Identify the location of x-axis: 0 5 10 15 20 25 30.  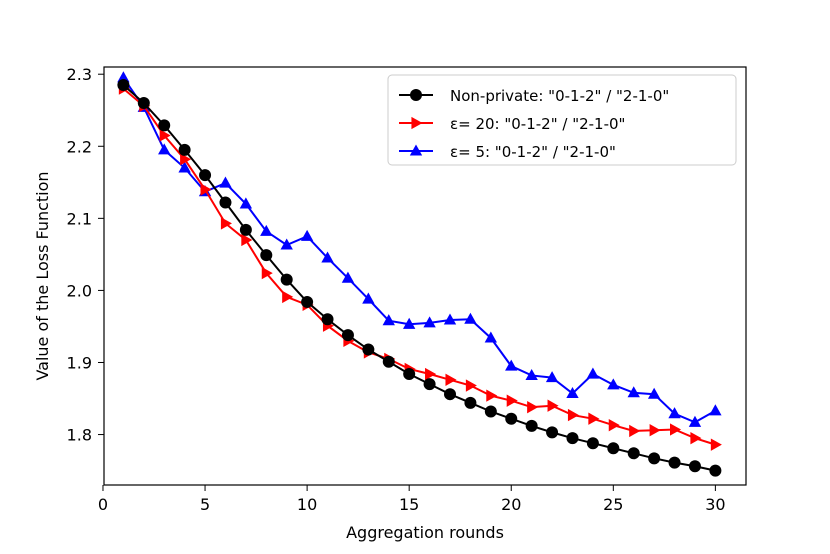
(412, 499).